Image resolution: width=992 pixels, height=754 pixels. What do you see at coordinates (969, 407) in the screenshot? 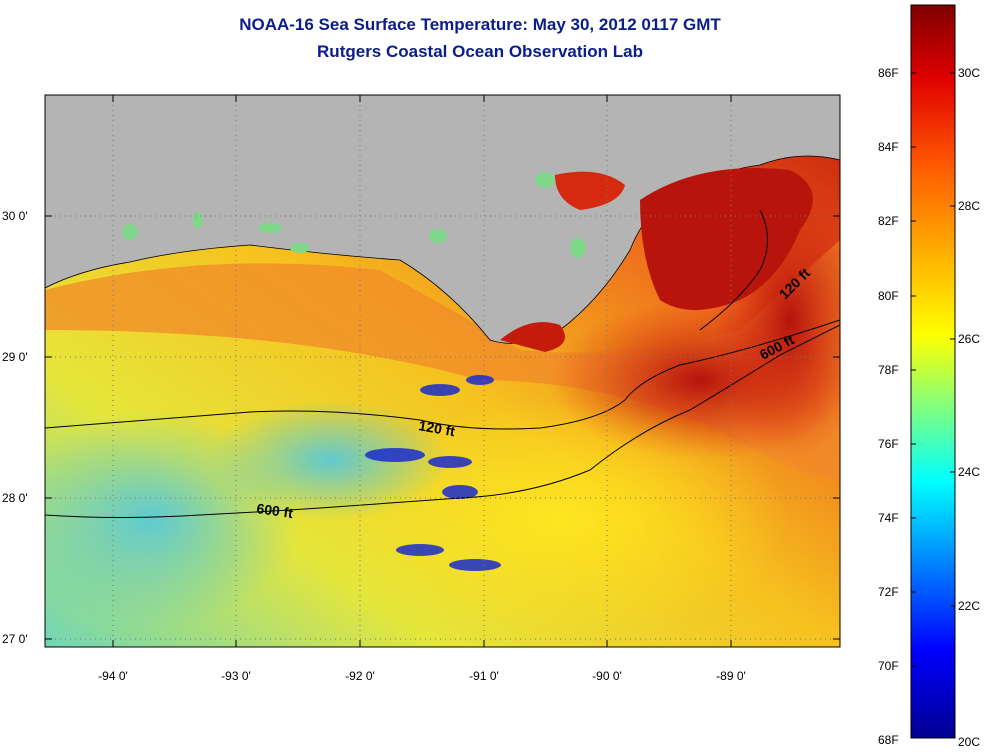
I see `colorbar-celsius-labels: 30C 28C 26C 24C 22C 20C` at bounding box center [969, 407].